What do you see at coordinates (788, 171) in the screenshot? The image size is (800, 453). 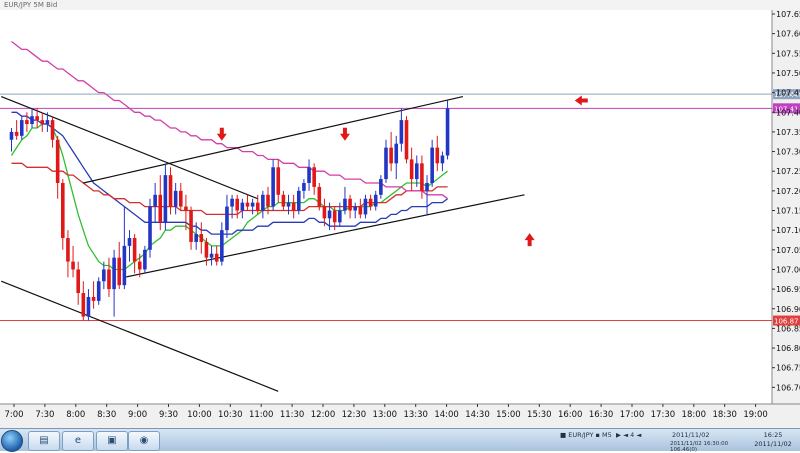 I see `y-tick-label: 107.25(0)` at bounding box center [788, 171].